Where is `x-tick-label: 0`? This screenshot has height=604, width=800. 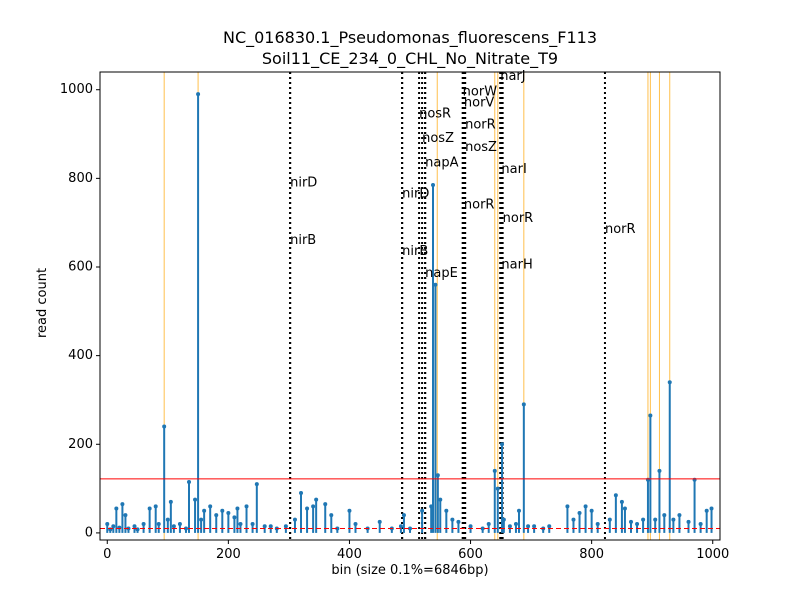 x-tick-label: 0 is located at coordinates (107, 554).